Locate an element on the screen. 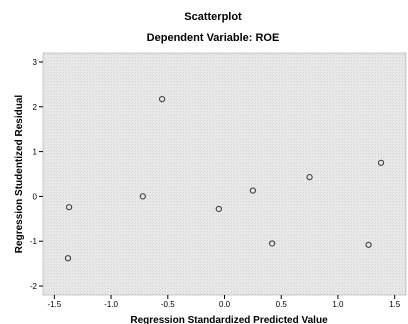 This screenshot has height=324, width=408. x-axis: -1.5 -1.0 -0.5 0.0 0.5 1.0 1.5 is located at coordinates (224, 302).